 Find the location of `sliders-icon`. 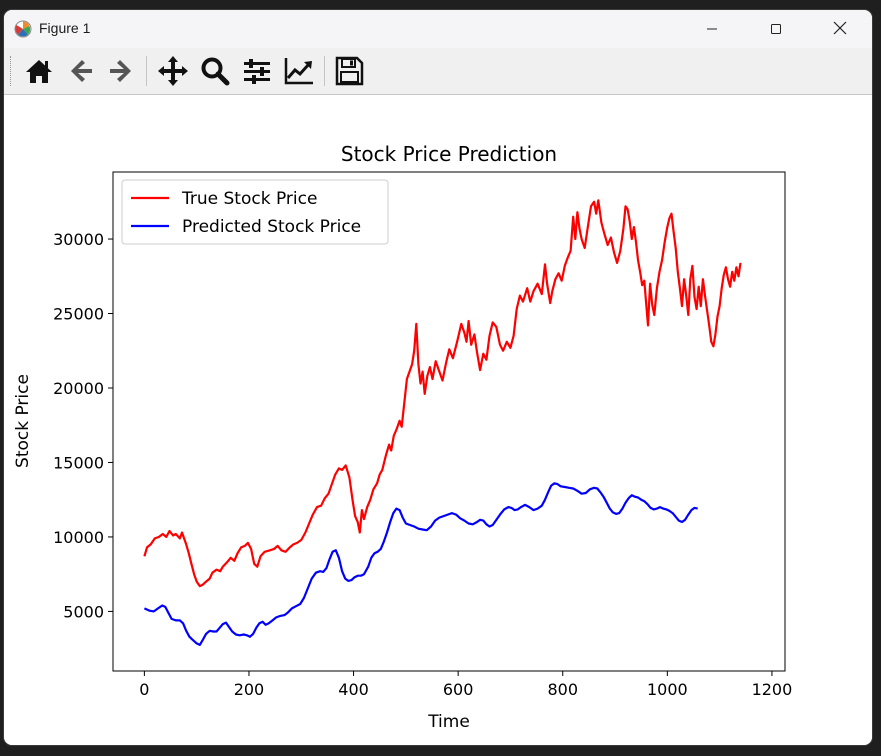

sliders-icon is located at coordinates (257, 71).